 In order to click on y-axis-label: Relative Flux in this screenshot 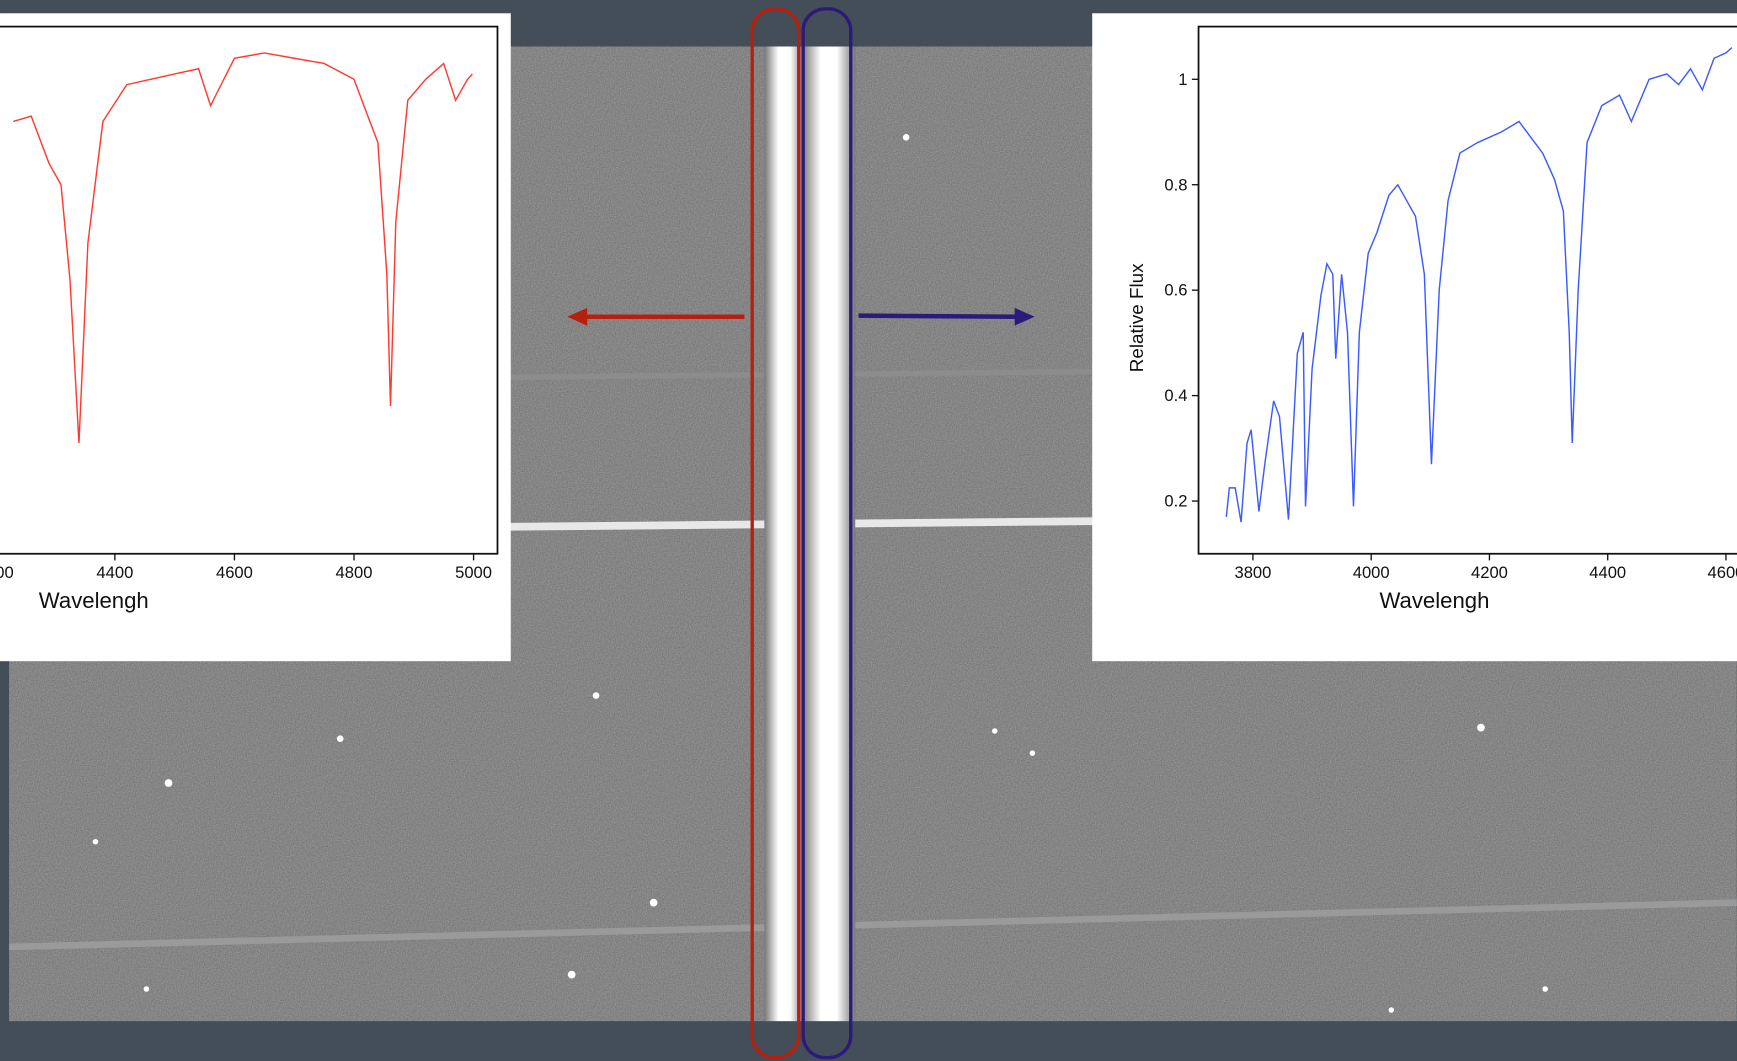, I will do `click(1136, 317)`.